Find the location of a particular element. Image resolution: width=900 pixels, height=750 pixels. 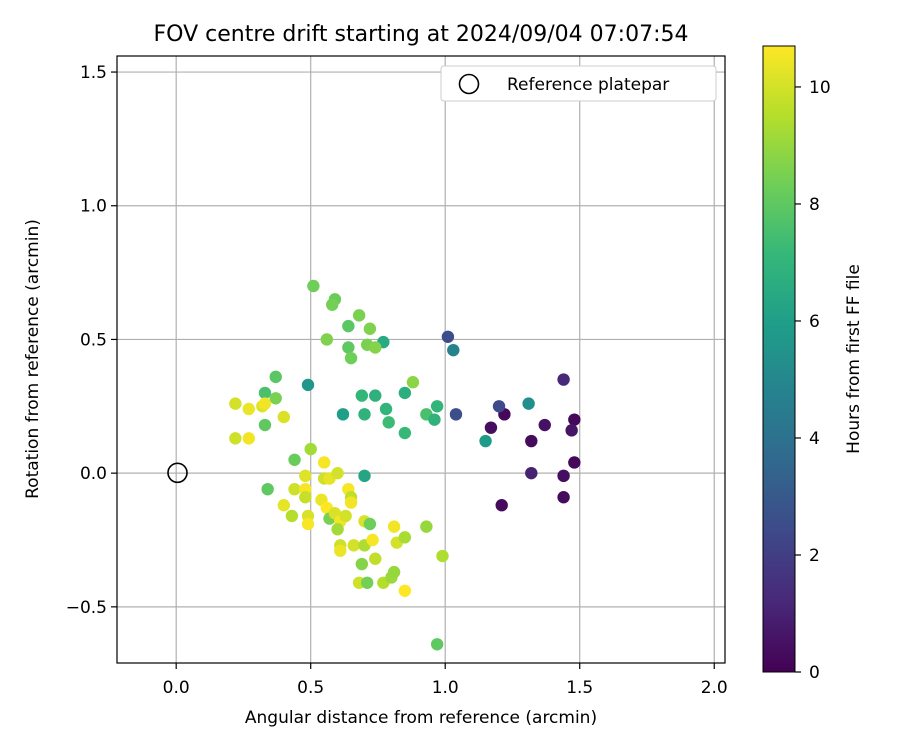

reference-marker is located at coordinates (177, 473).